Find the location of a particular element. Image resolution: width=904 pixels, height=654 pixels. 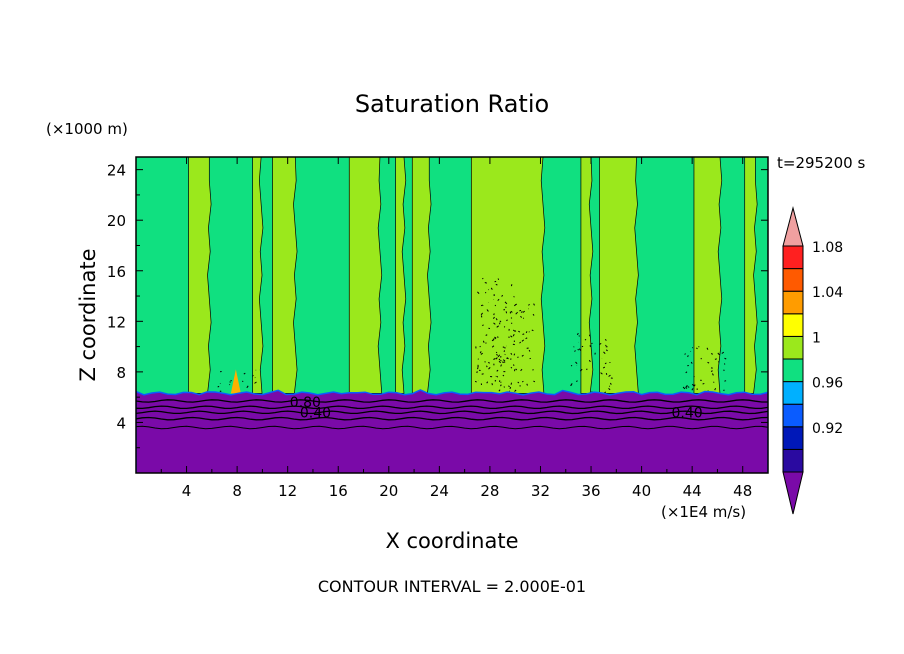

x-tick-label: 36 is located at coordinates (590, 491).